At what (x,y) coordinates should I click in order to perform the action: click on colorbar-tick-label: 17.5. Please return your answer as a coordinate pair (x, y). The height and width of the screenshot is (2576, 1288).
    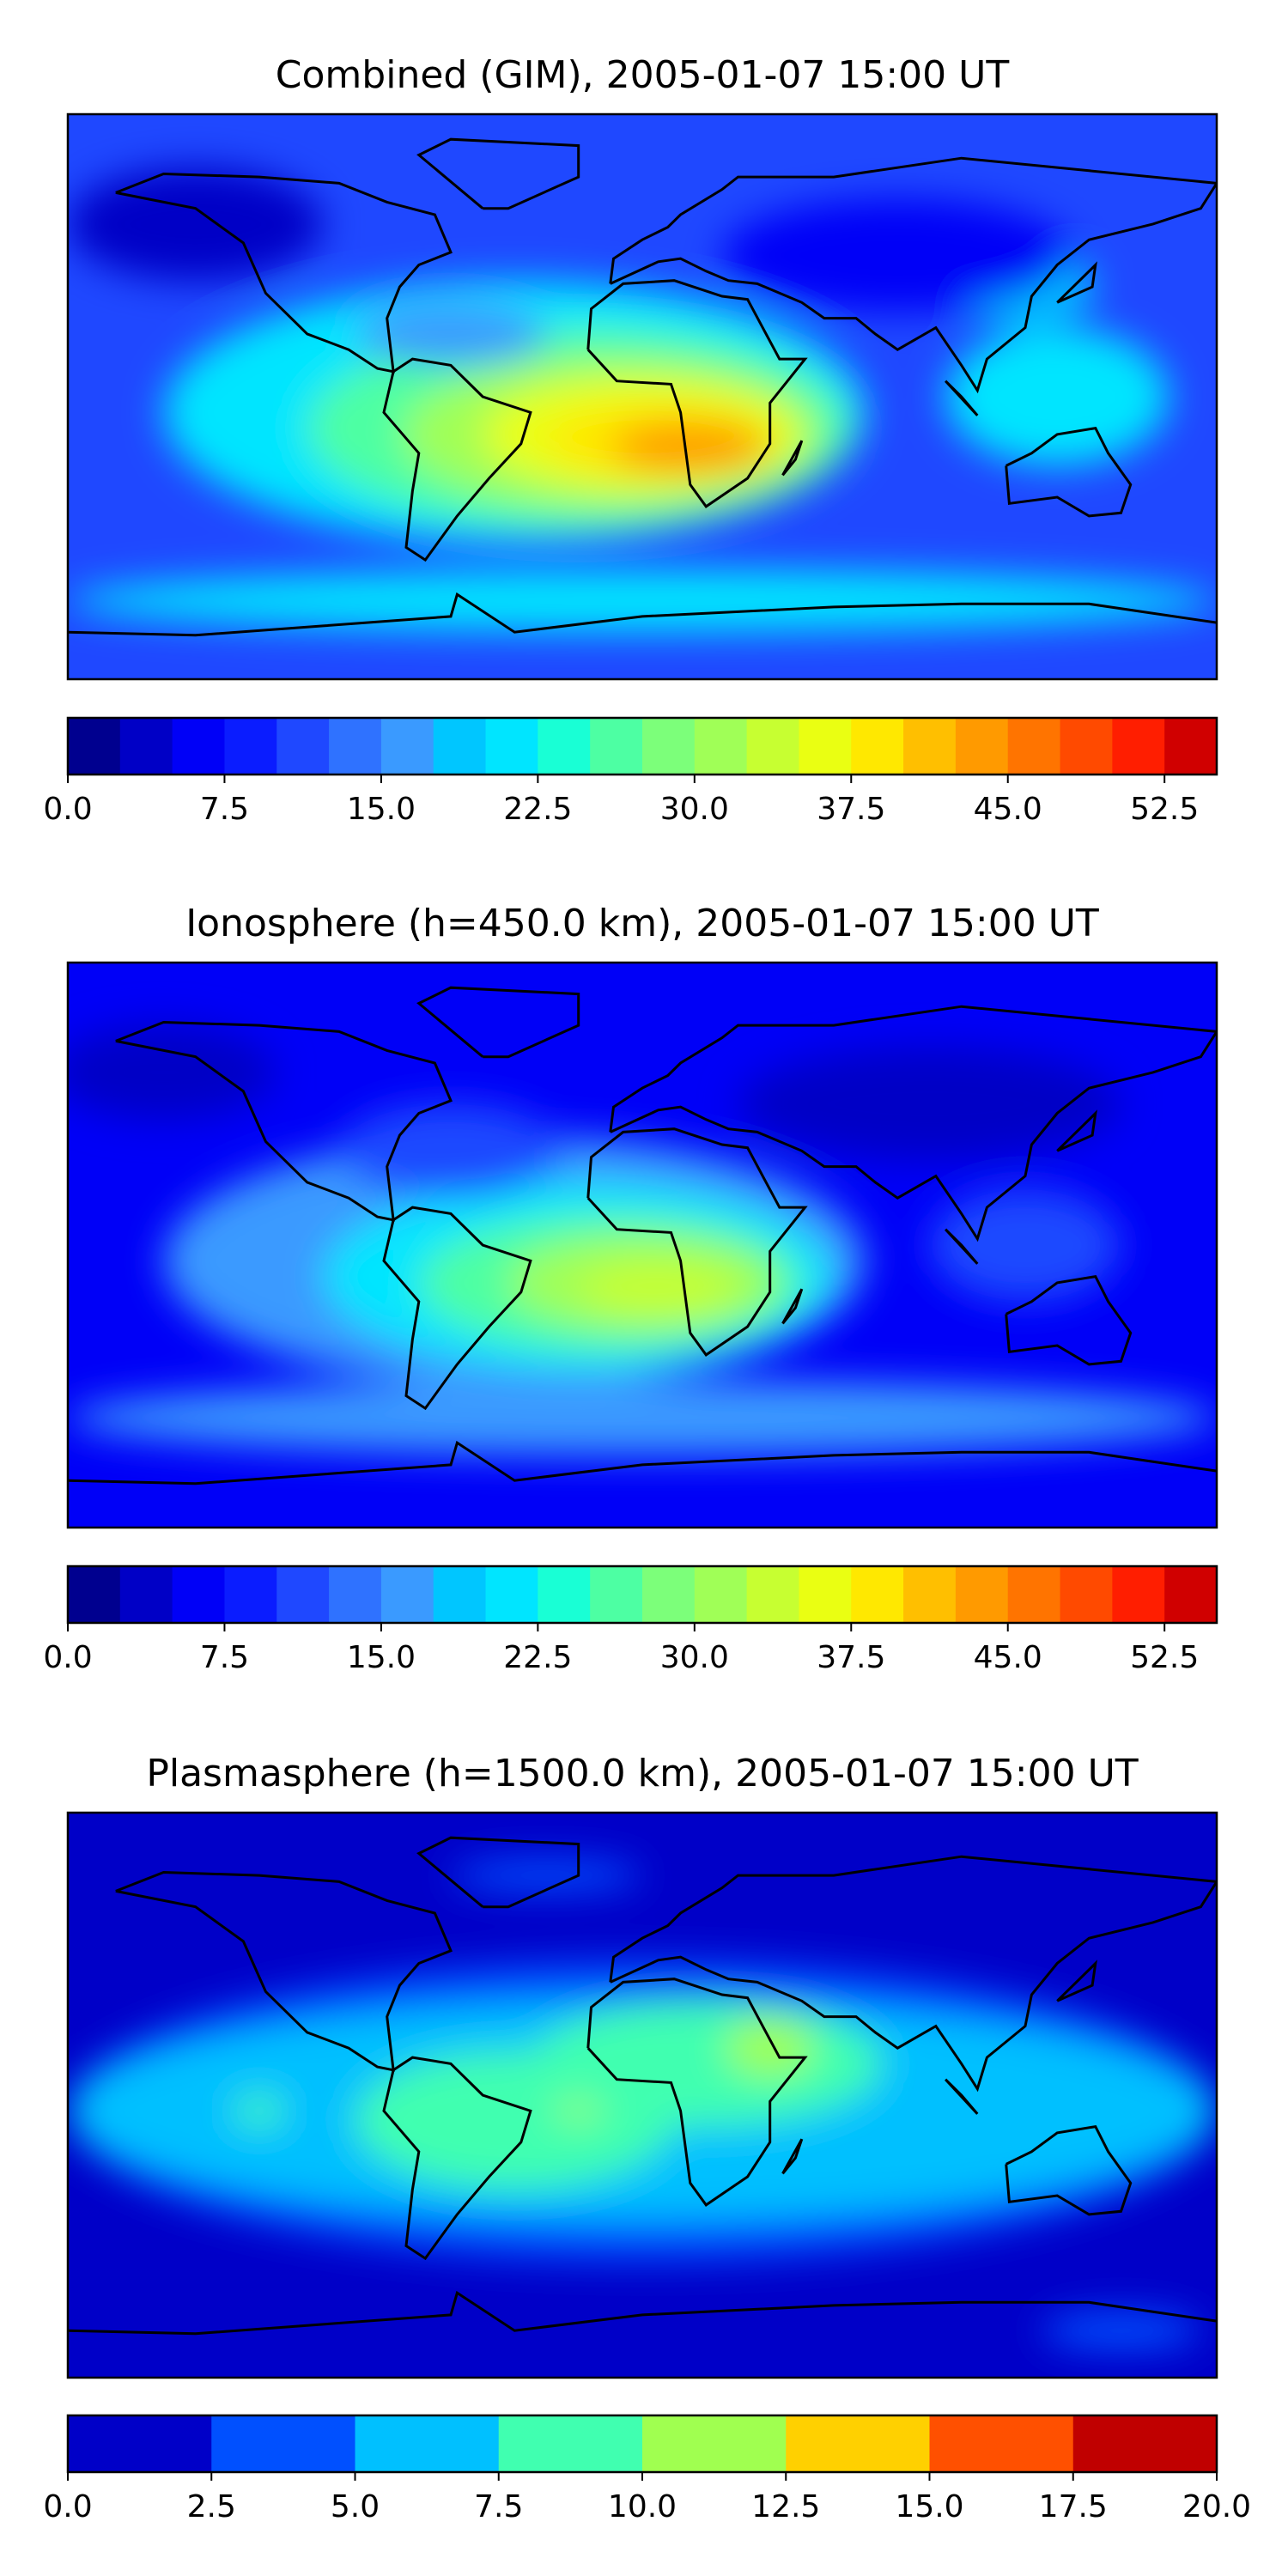
    Looking at the image, I should click on (1074, 2507).